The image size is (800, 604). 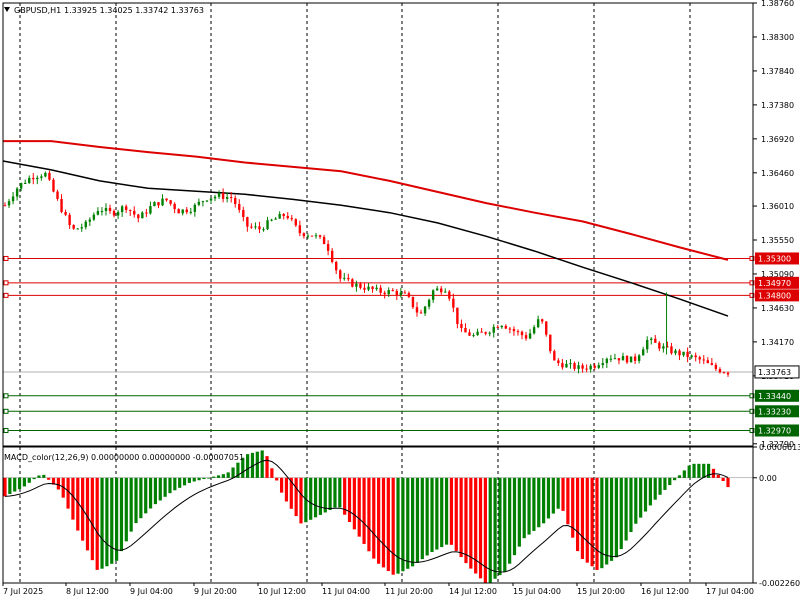 What do you see at coordinates (473, 591) in the screenshot?
I see `x-tick-label: 14 Jul 12:00` at bounding box center [473, 591].